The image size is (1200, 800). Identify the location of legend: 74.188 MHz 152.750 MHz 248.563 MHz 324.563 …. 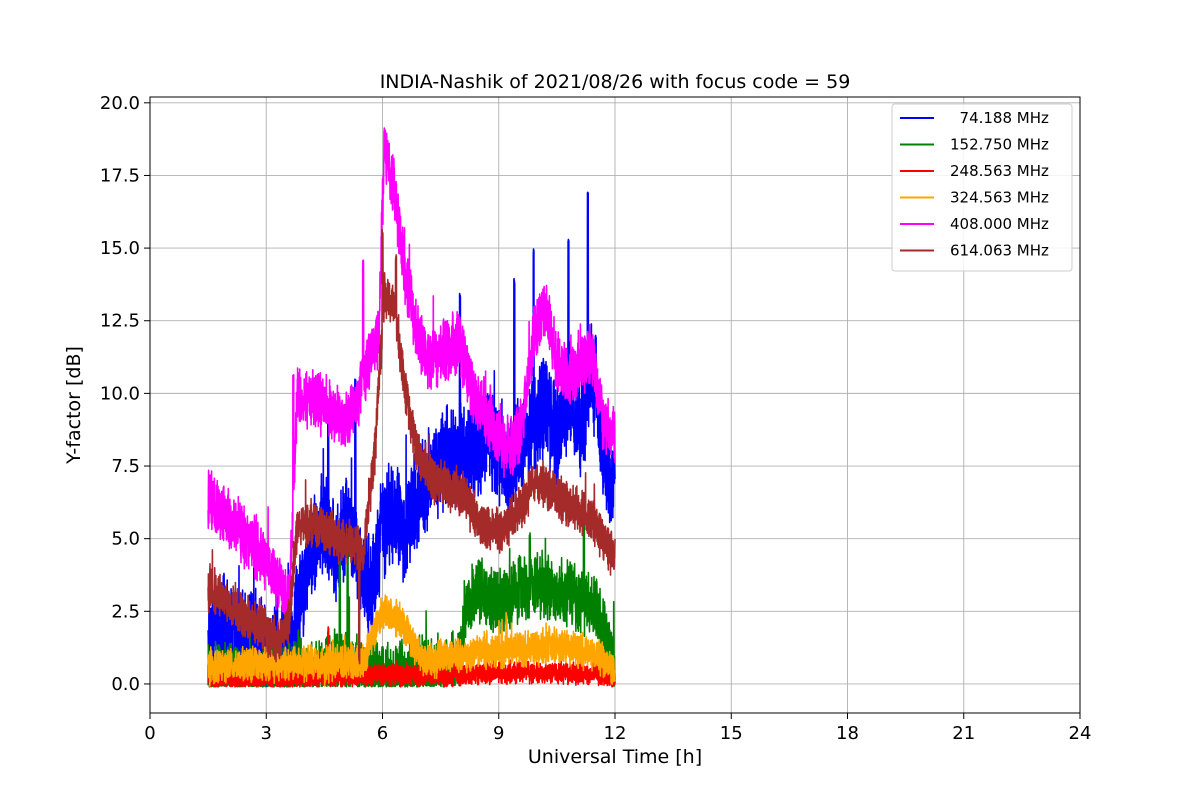
(982, 187).